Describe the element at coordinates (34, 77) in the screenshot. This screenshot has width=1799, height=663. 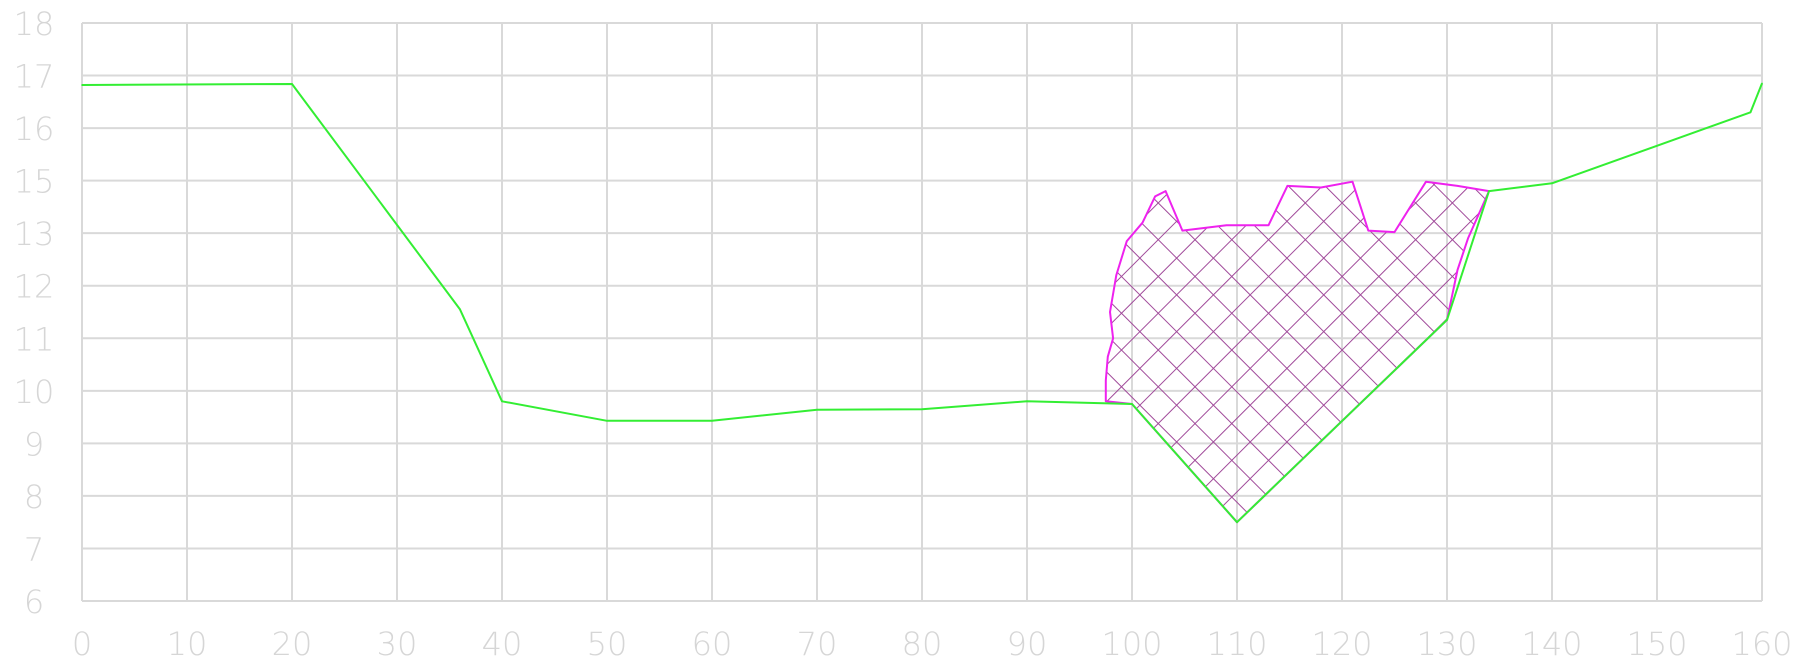
I see `y-tick-label: 17` at that location.